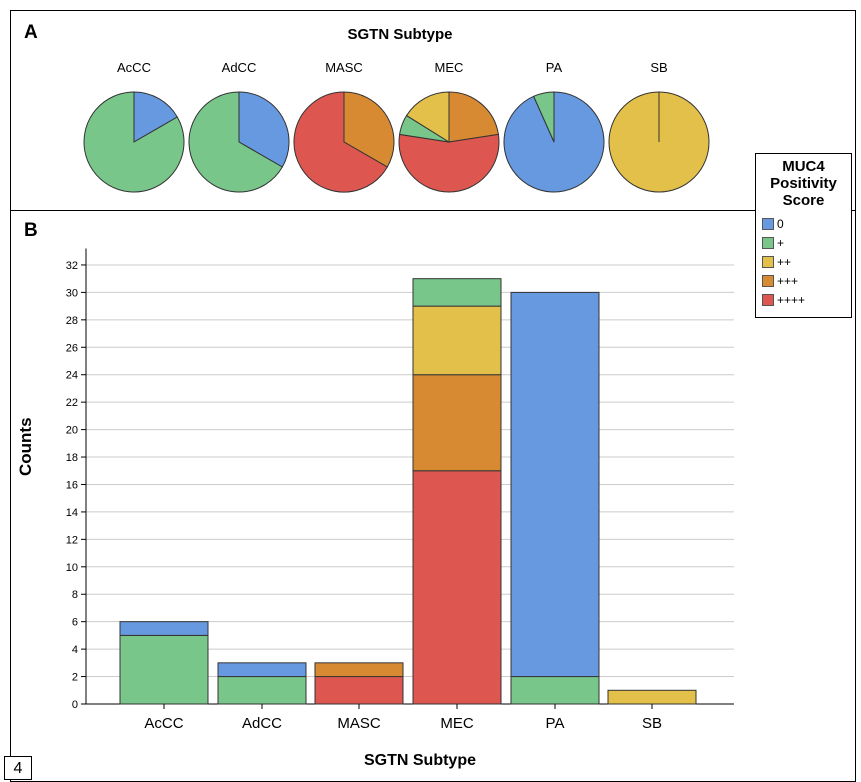 The height and width of the screenshot is (782, 861). What do you see at coordinates (803, 200) in the screenshot?
I see `legend-title-line: Score` at bounding box center [803, 200].